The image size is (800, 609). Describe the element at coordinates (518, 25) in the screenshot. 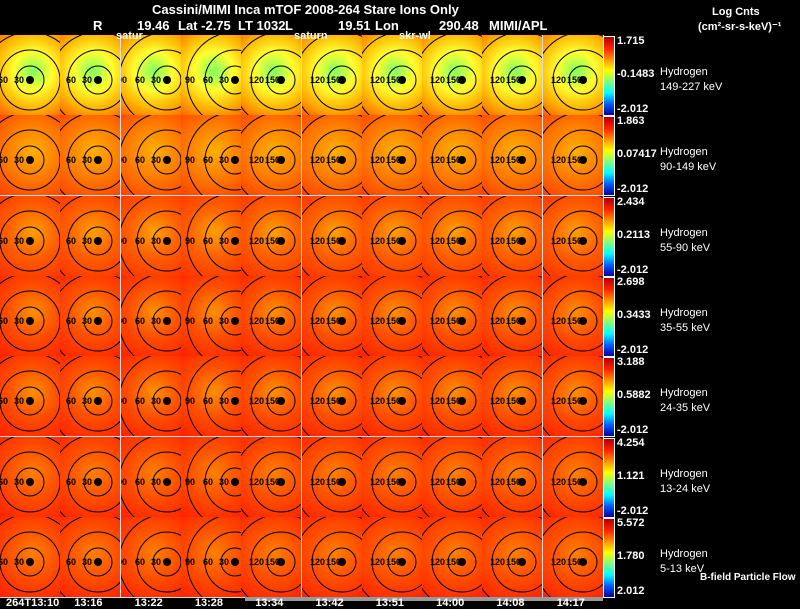

I see `credit: MIMI/APL` at that location.